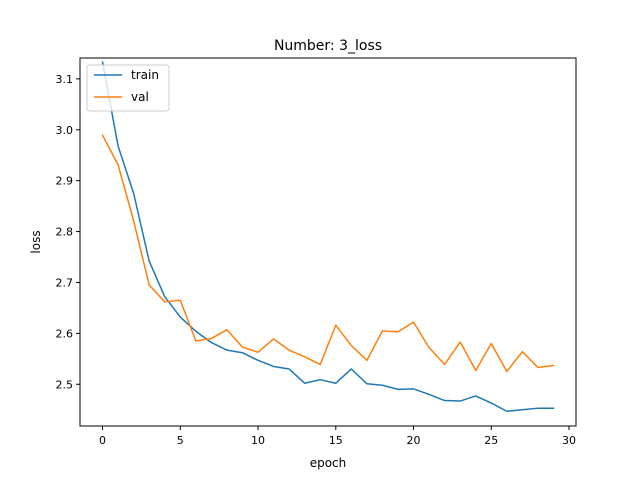 The height and width of the screenshot is (480, 640). Describe the element at coordinates (328, 46) in the screenshot. I see `chart-title: Number: 3_loss` at that location.